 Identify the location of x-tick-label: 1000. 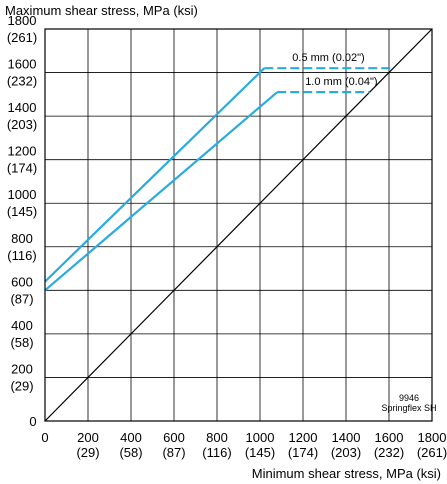
(260, 437).